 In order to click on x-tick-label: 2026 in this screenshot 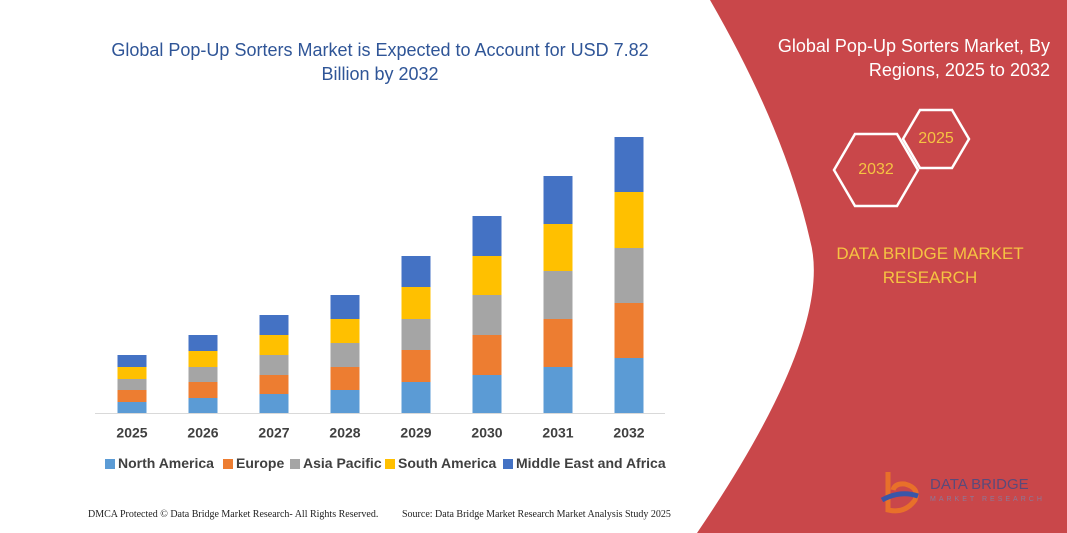, I will do `click(202, 433)`.